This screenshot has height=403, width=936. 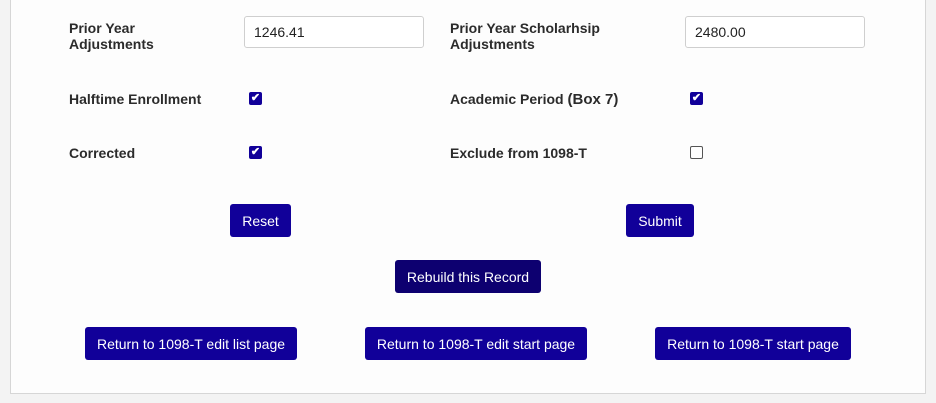 I want to click on academic-period-checkbox: ✔, so click(x=696, y=98).